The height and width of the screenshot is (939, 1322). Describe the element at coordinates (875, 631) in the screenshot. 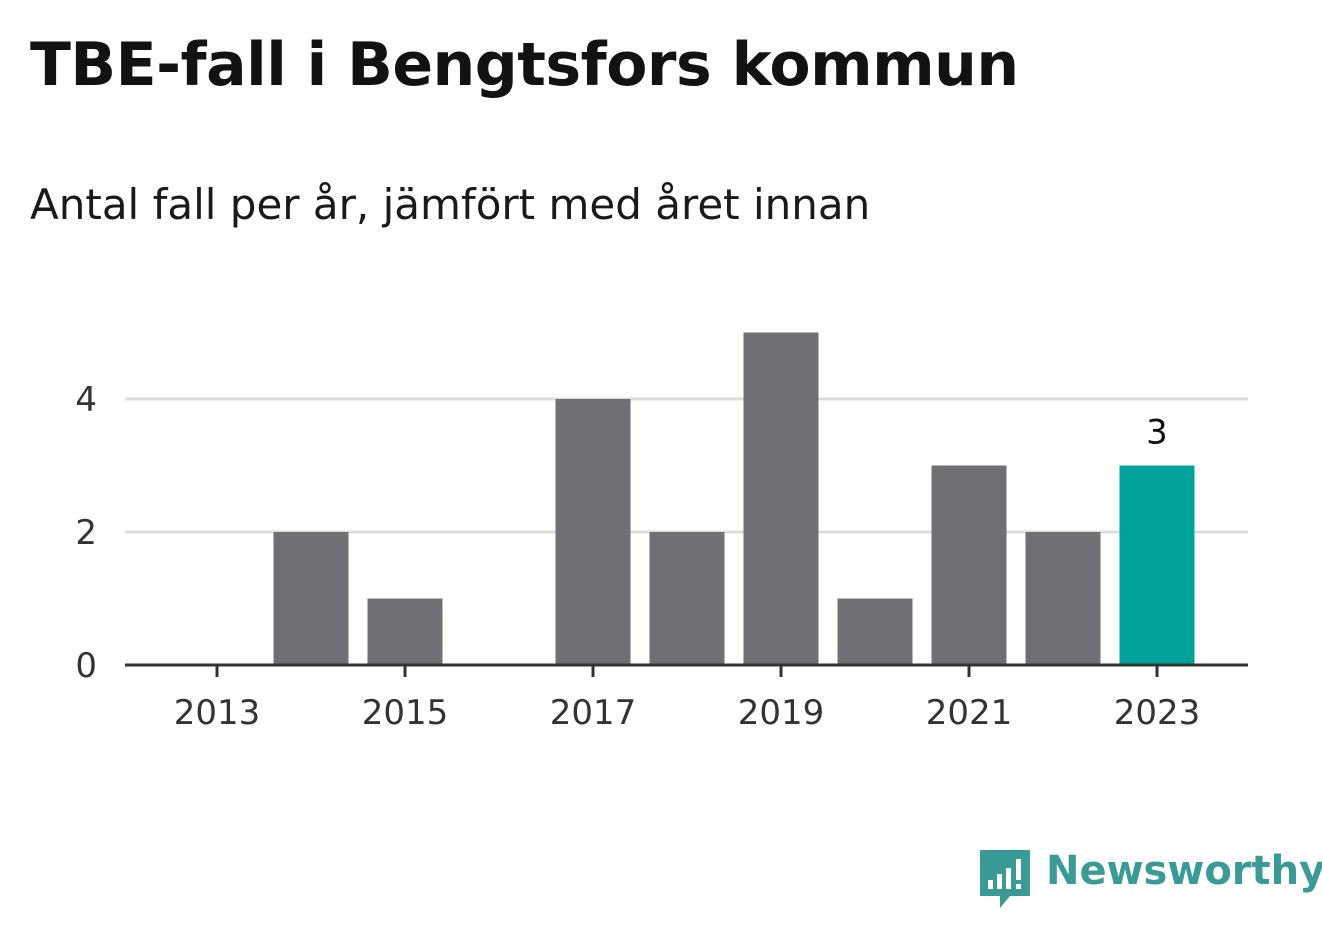

I see `bar-2020` at that location.